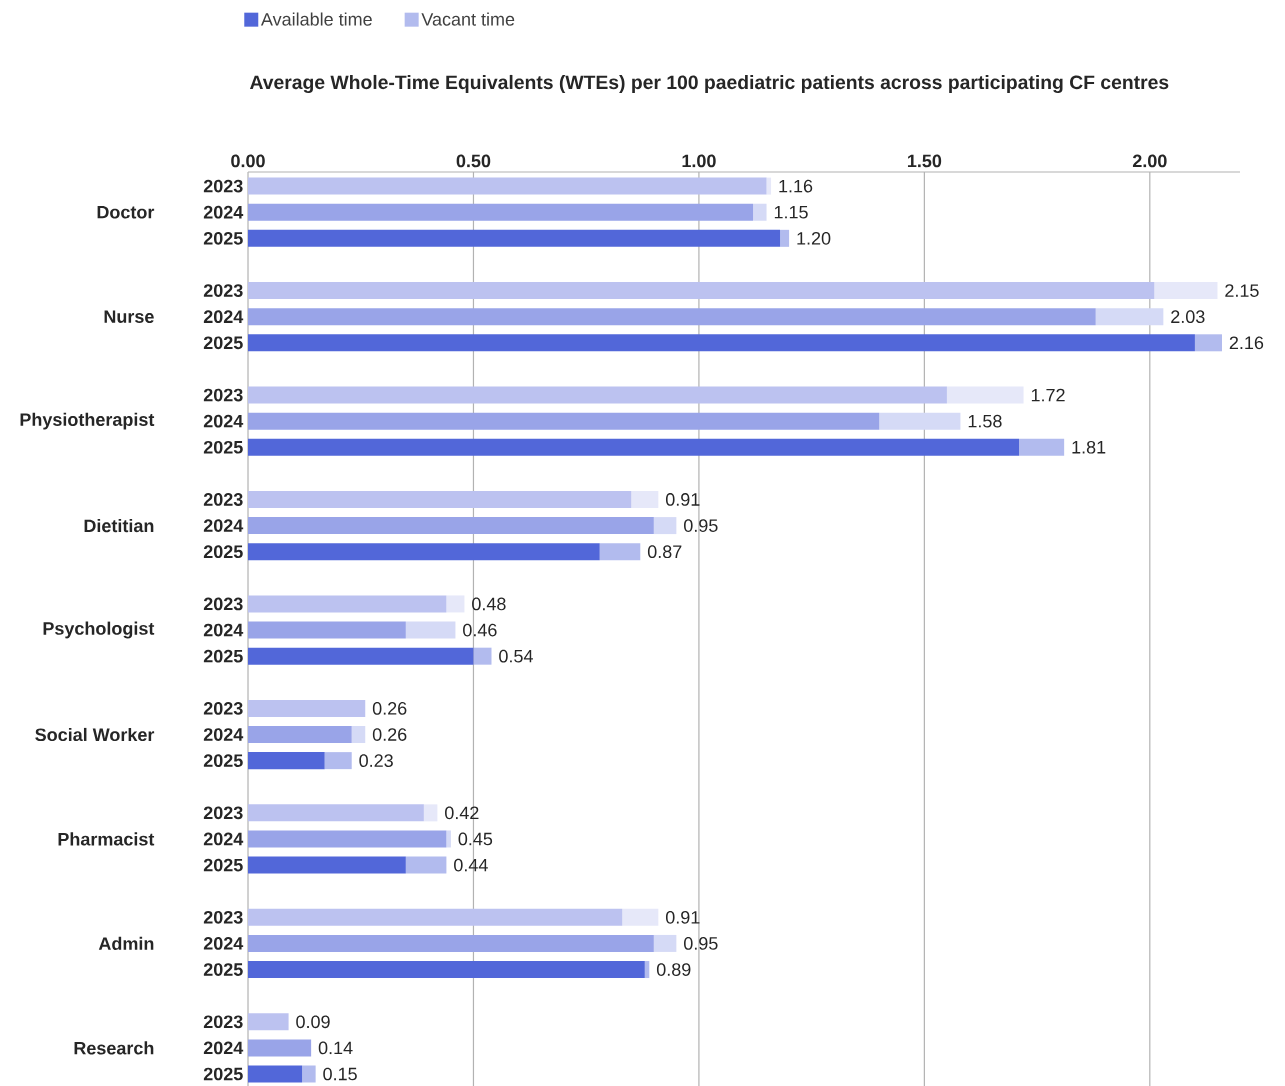  I want to click on text: Doctor, so click(126, 212).